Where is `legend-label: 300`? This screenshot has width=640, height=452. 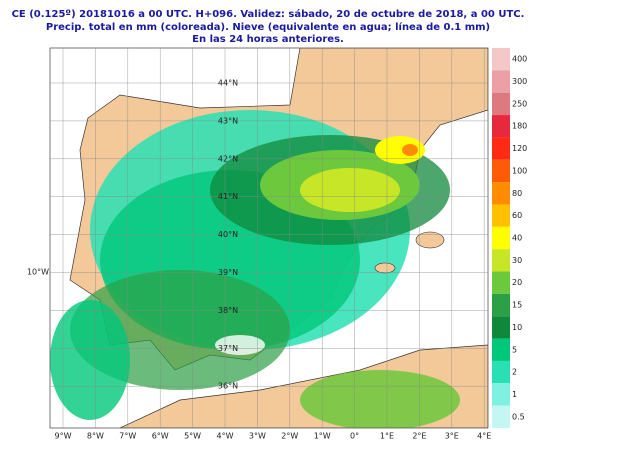
legend-label: 300 is located at coordinates (519, 81).